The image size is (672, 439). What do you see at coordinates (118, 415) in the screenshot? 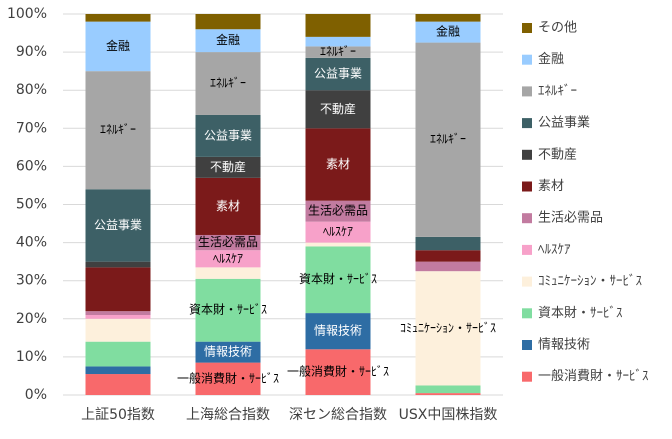
I see `x-tick-label: 上証50指数` at bounding box center [118, 415].